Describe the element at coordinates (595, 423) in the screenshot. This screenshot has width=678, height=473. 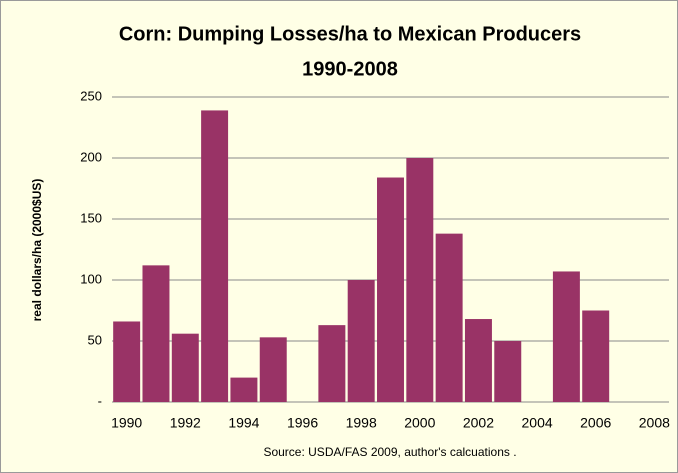
I see `x-tick-label: 2006` at that location.